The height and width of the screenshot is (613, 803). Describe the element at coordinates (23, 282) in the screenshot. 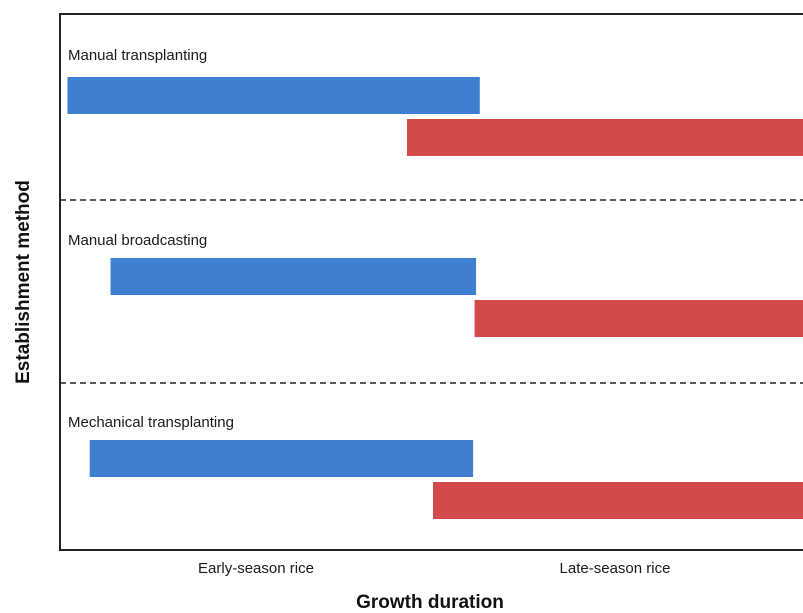

I see `y-axis-title: Establishment method` at that location.